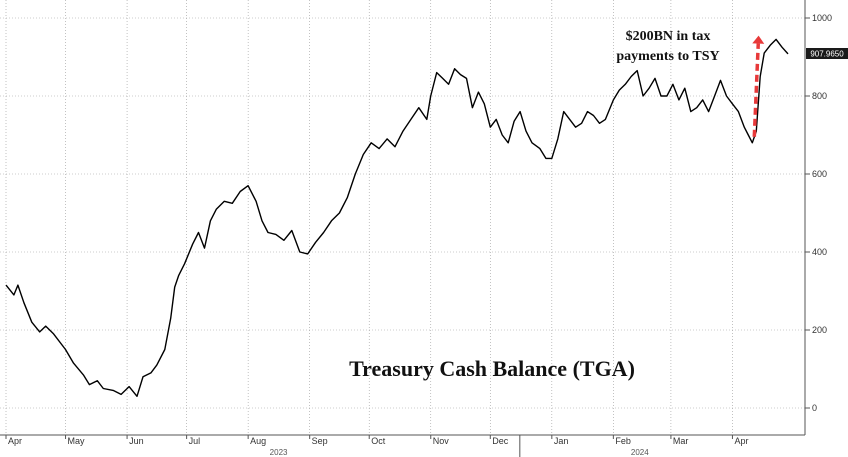 This screenshot has width=848, height=457. I want to click on annotation-arrow-layer, so click(758, 86).